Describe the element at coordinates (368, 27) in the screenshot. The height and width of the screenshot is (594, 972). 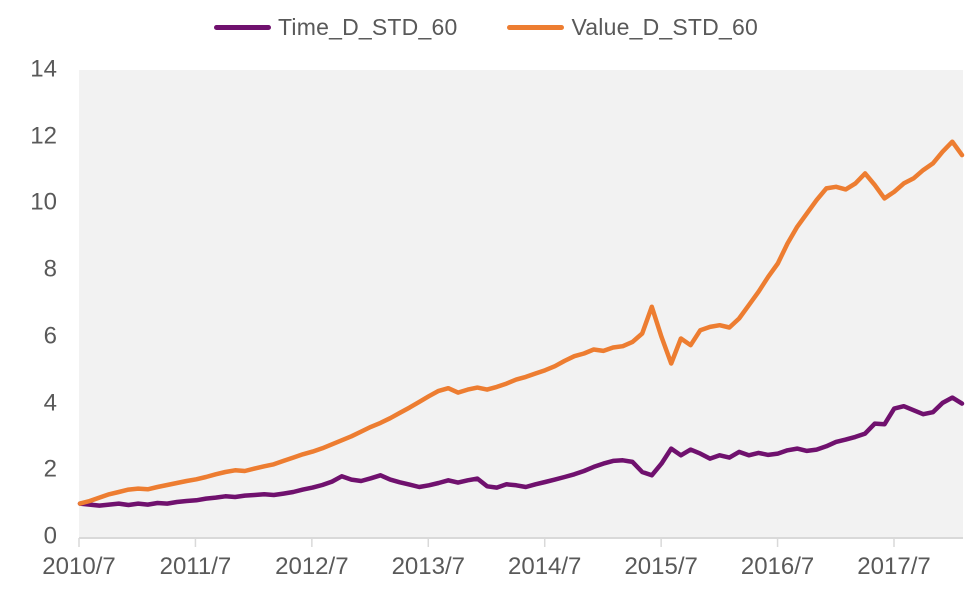
I see `legend-label: Time_D_STD_60` at that location.